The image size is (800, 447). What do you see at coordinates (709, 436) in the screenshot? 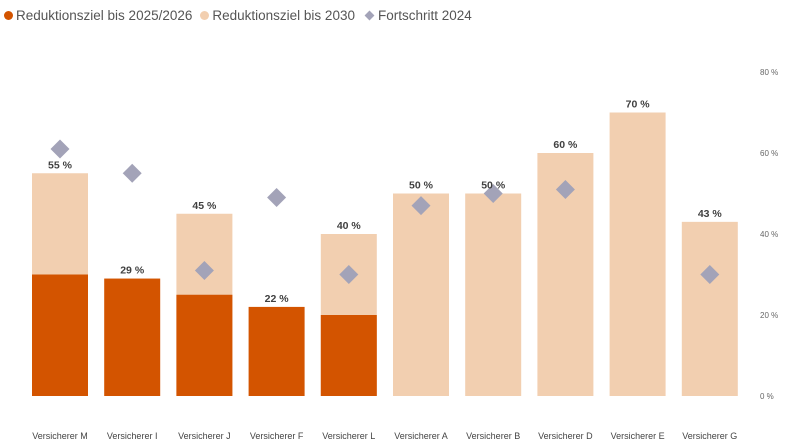
I see `category-label: Versicherer G` at bounding box center [709, 436].